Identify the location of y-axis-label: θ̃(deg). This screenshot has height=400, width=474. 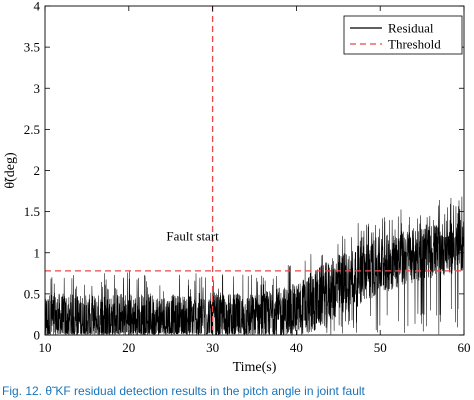
(10, 170).